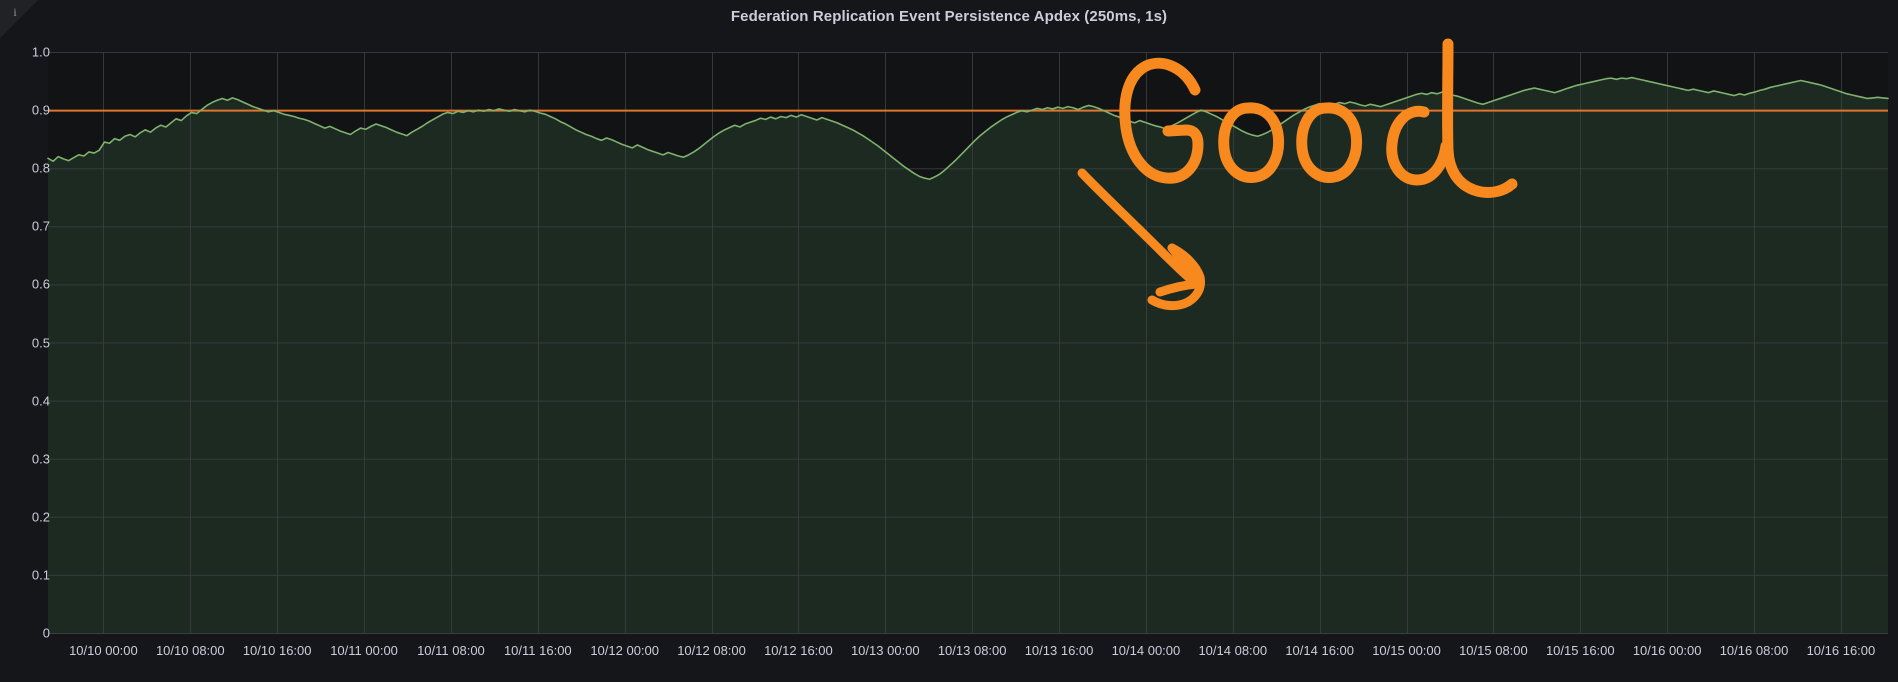 The width and height of the screenshot is (1898, 682). What do you see at coordinates (46, 633) in the screenshot?
I see `y-axis-tick-label: 0` at bounding box center [46, 633].